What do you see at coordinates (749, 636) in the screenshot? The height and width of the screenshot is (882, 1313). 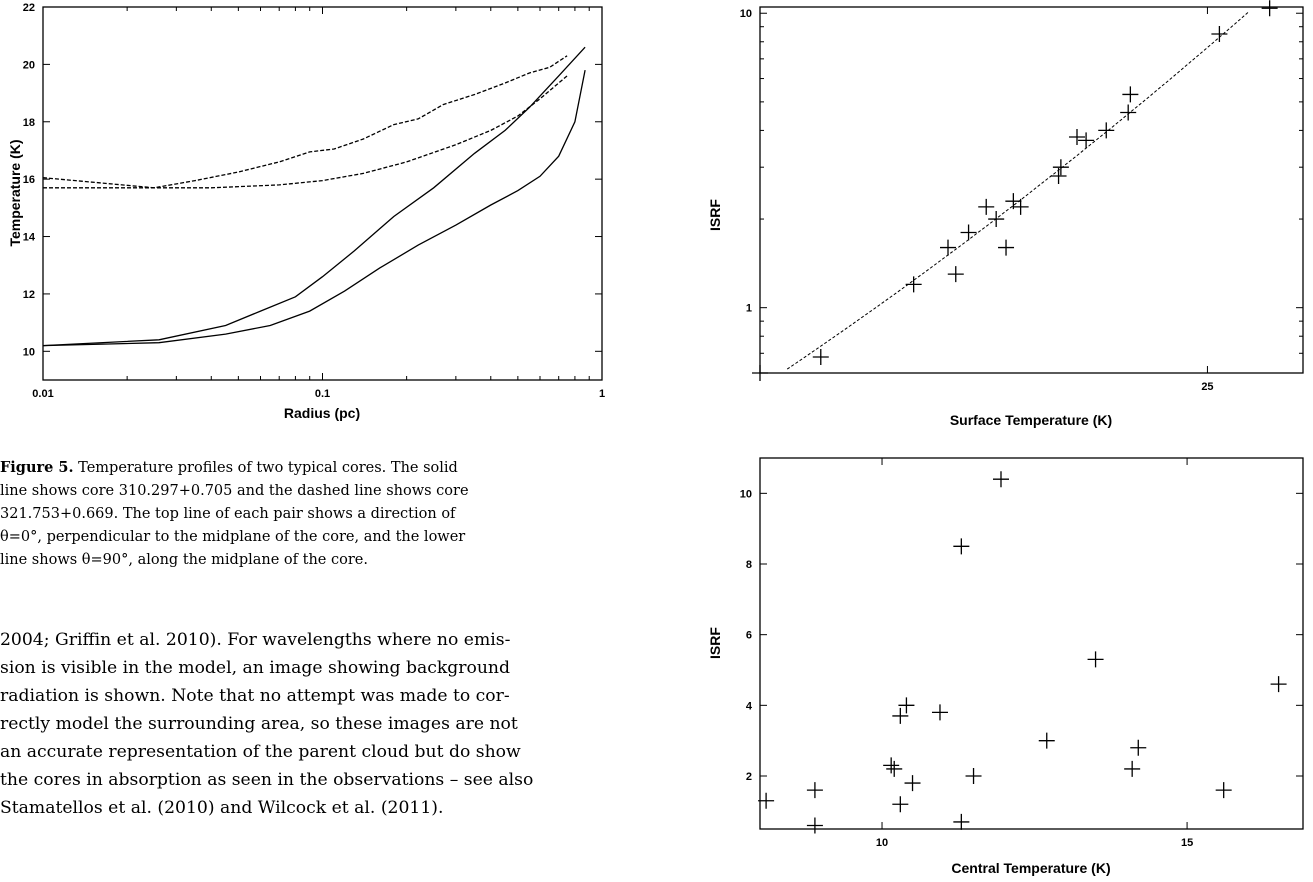 I see `y-tick-label: 6` at bounding box center [749, 636].